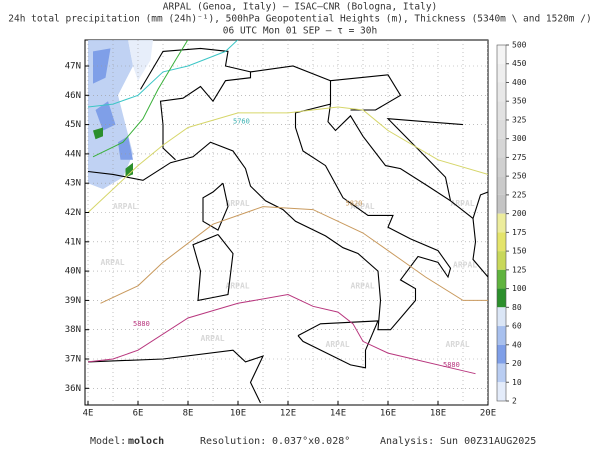 This screenshot has height=450, width=600. What do you see at coordinates (519, 157) in the screenshot?
I see `colorbar-label: 275` at bounding box center [519, 157].